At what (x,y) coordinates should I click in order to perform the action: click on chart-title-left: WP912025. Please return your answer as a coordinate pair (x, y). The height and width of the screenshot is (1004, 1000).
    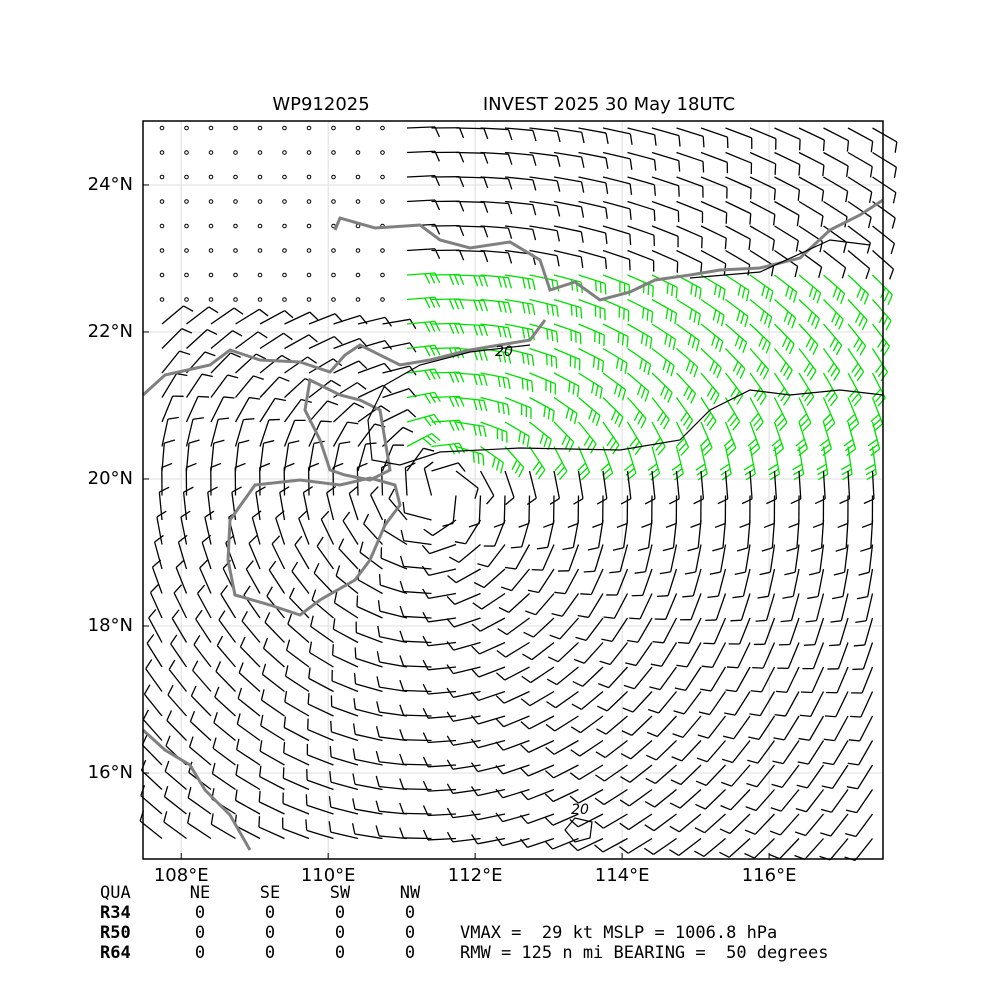
    Looking at the image, I should click on (320, 104).